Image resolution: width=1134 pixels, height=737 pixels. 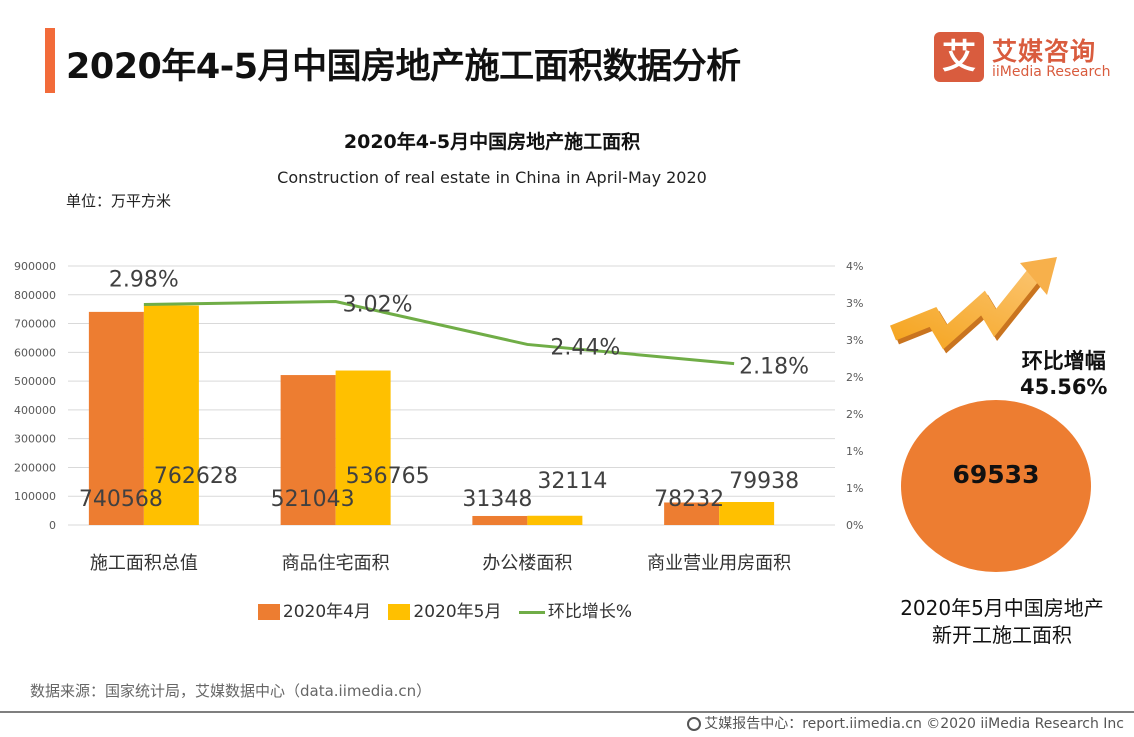 I want to click on bar-data-label: 521043, so click(x=313, y=499).